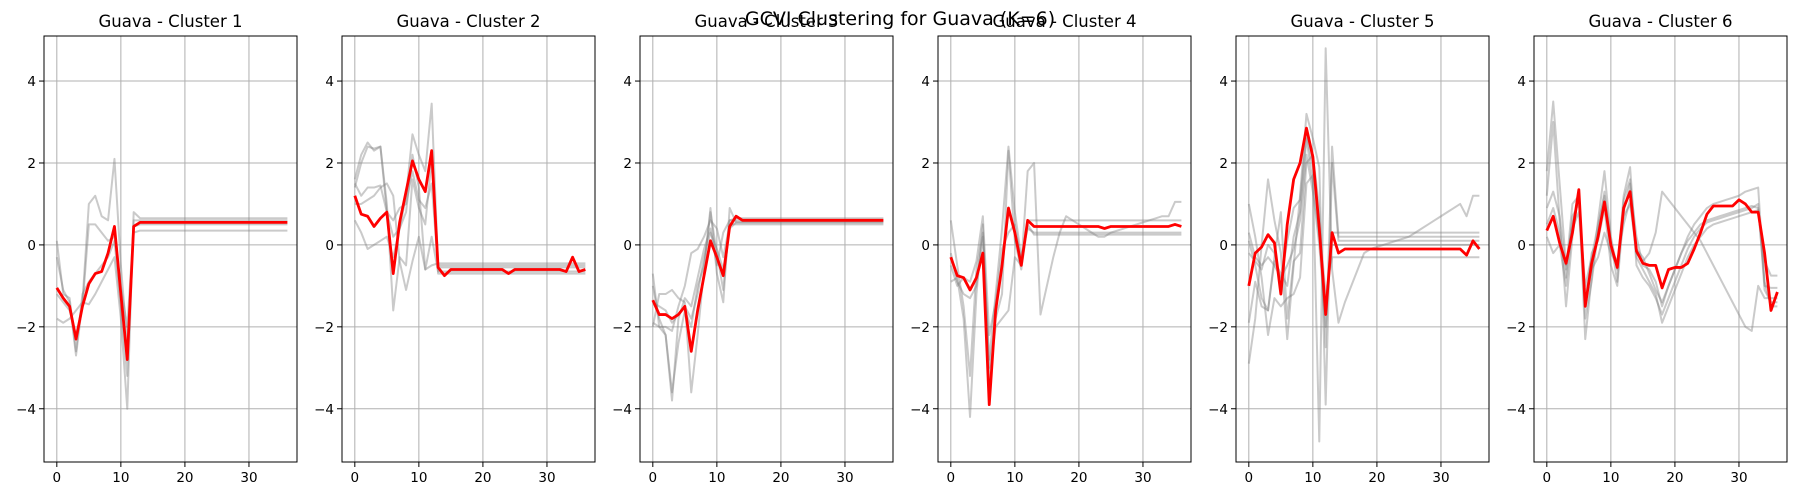  I want to click on panel-cluster-5: 0 10 20 30 −4 −2 0 2 4 Guava - Cluster 5, so click(1349, 249).